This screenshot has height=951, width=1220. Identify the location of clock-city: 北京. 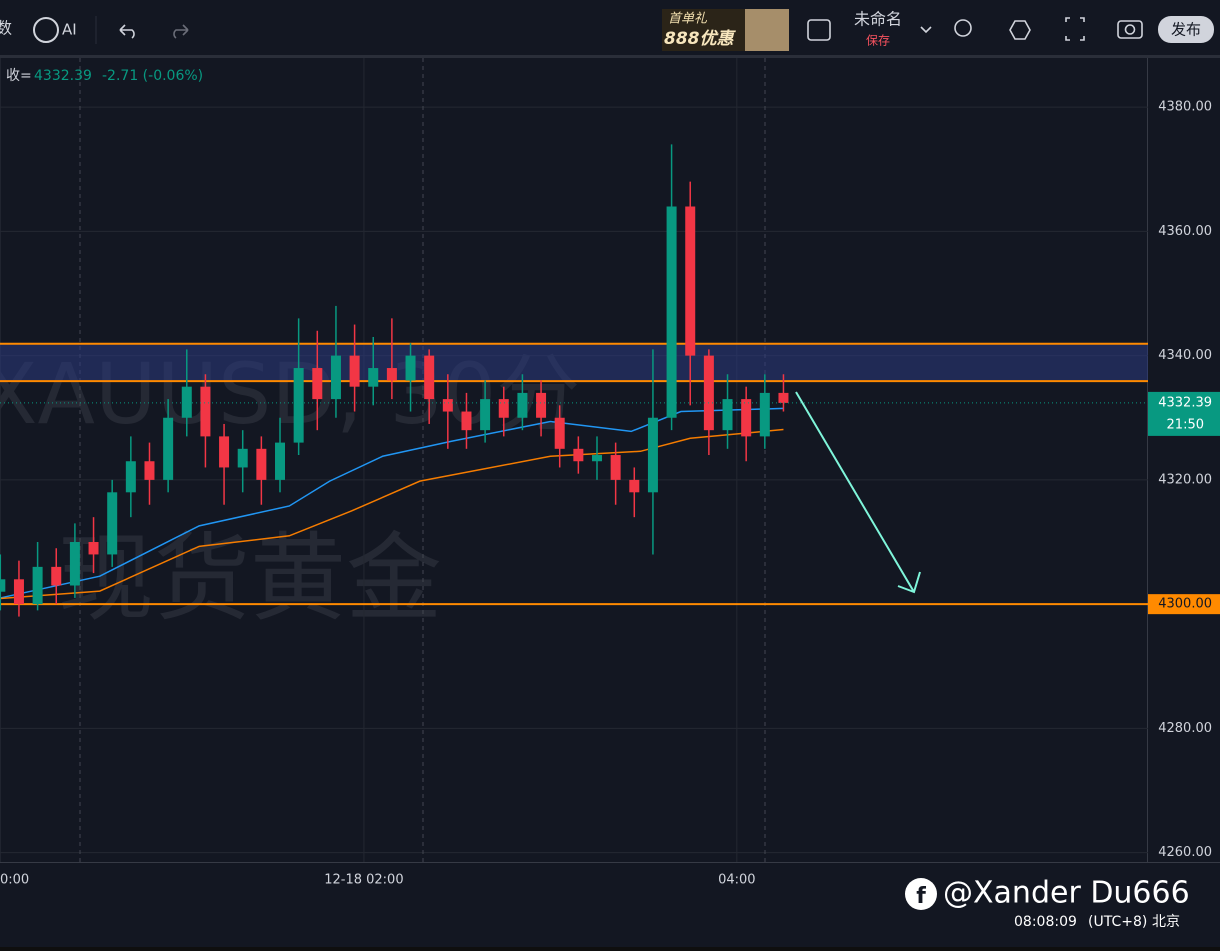
(1166, 922).